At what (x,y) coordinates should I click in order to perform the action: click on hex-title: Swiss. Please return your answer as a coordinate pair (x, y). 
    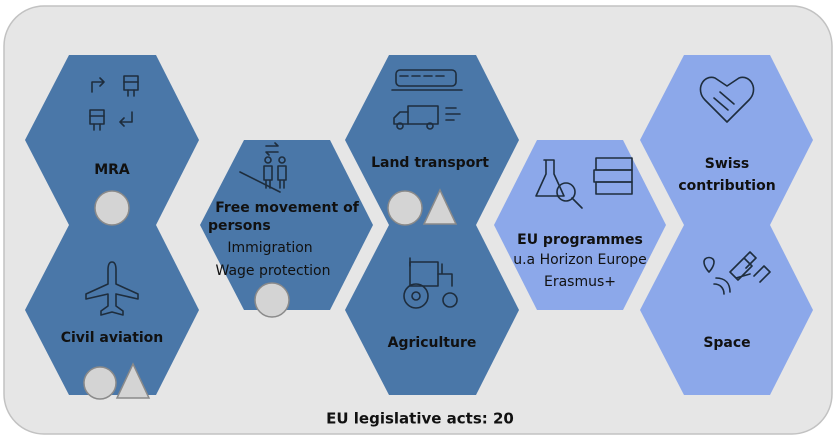
    Looking at the image, I should click on (727, 164).